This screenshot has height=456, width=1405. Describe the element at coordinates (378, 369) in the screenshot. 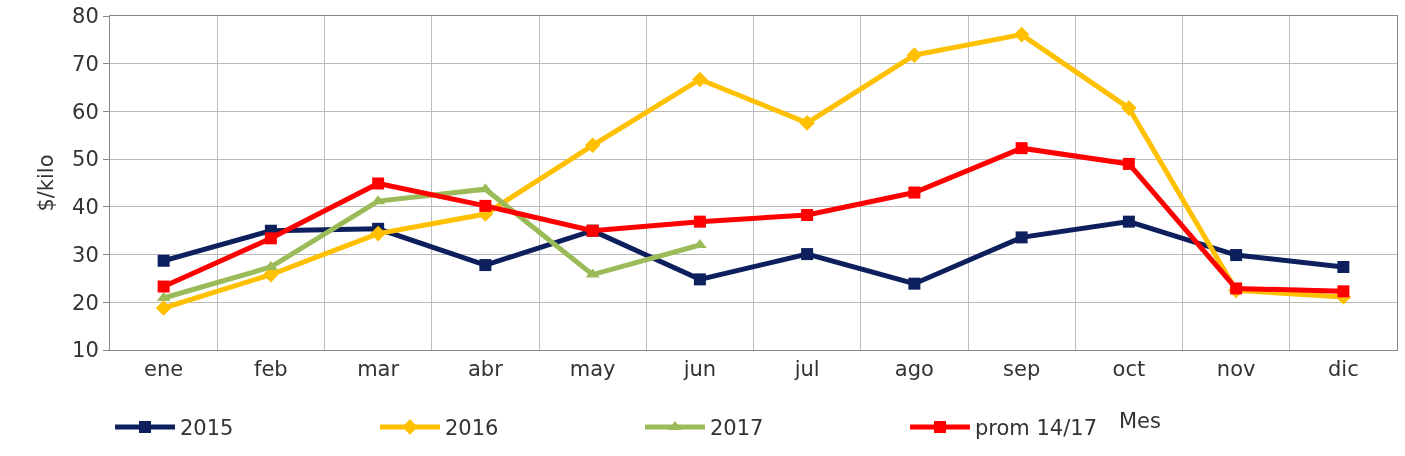

I see `x-tick-label: mar` at that location.